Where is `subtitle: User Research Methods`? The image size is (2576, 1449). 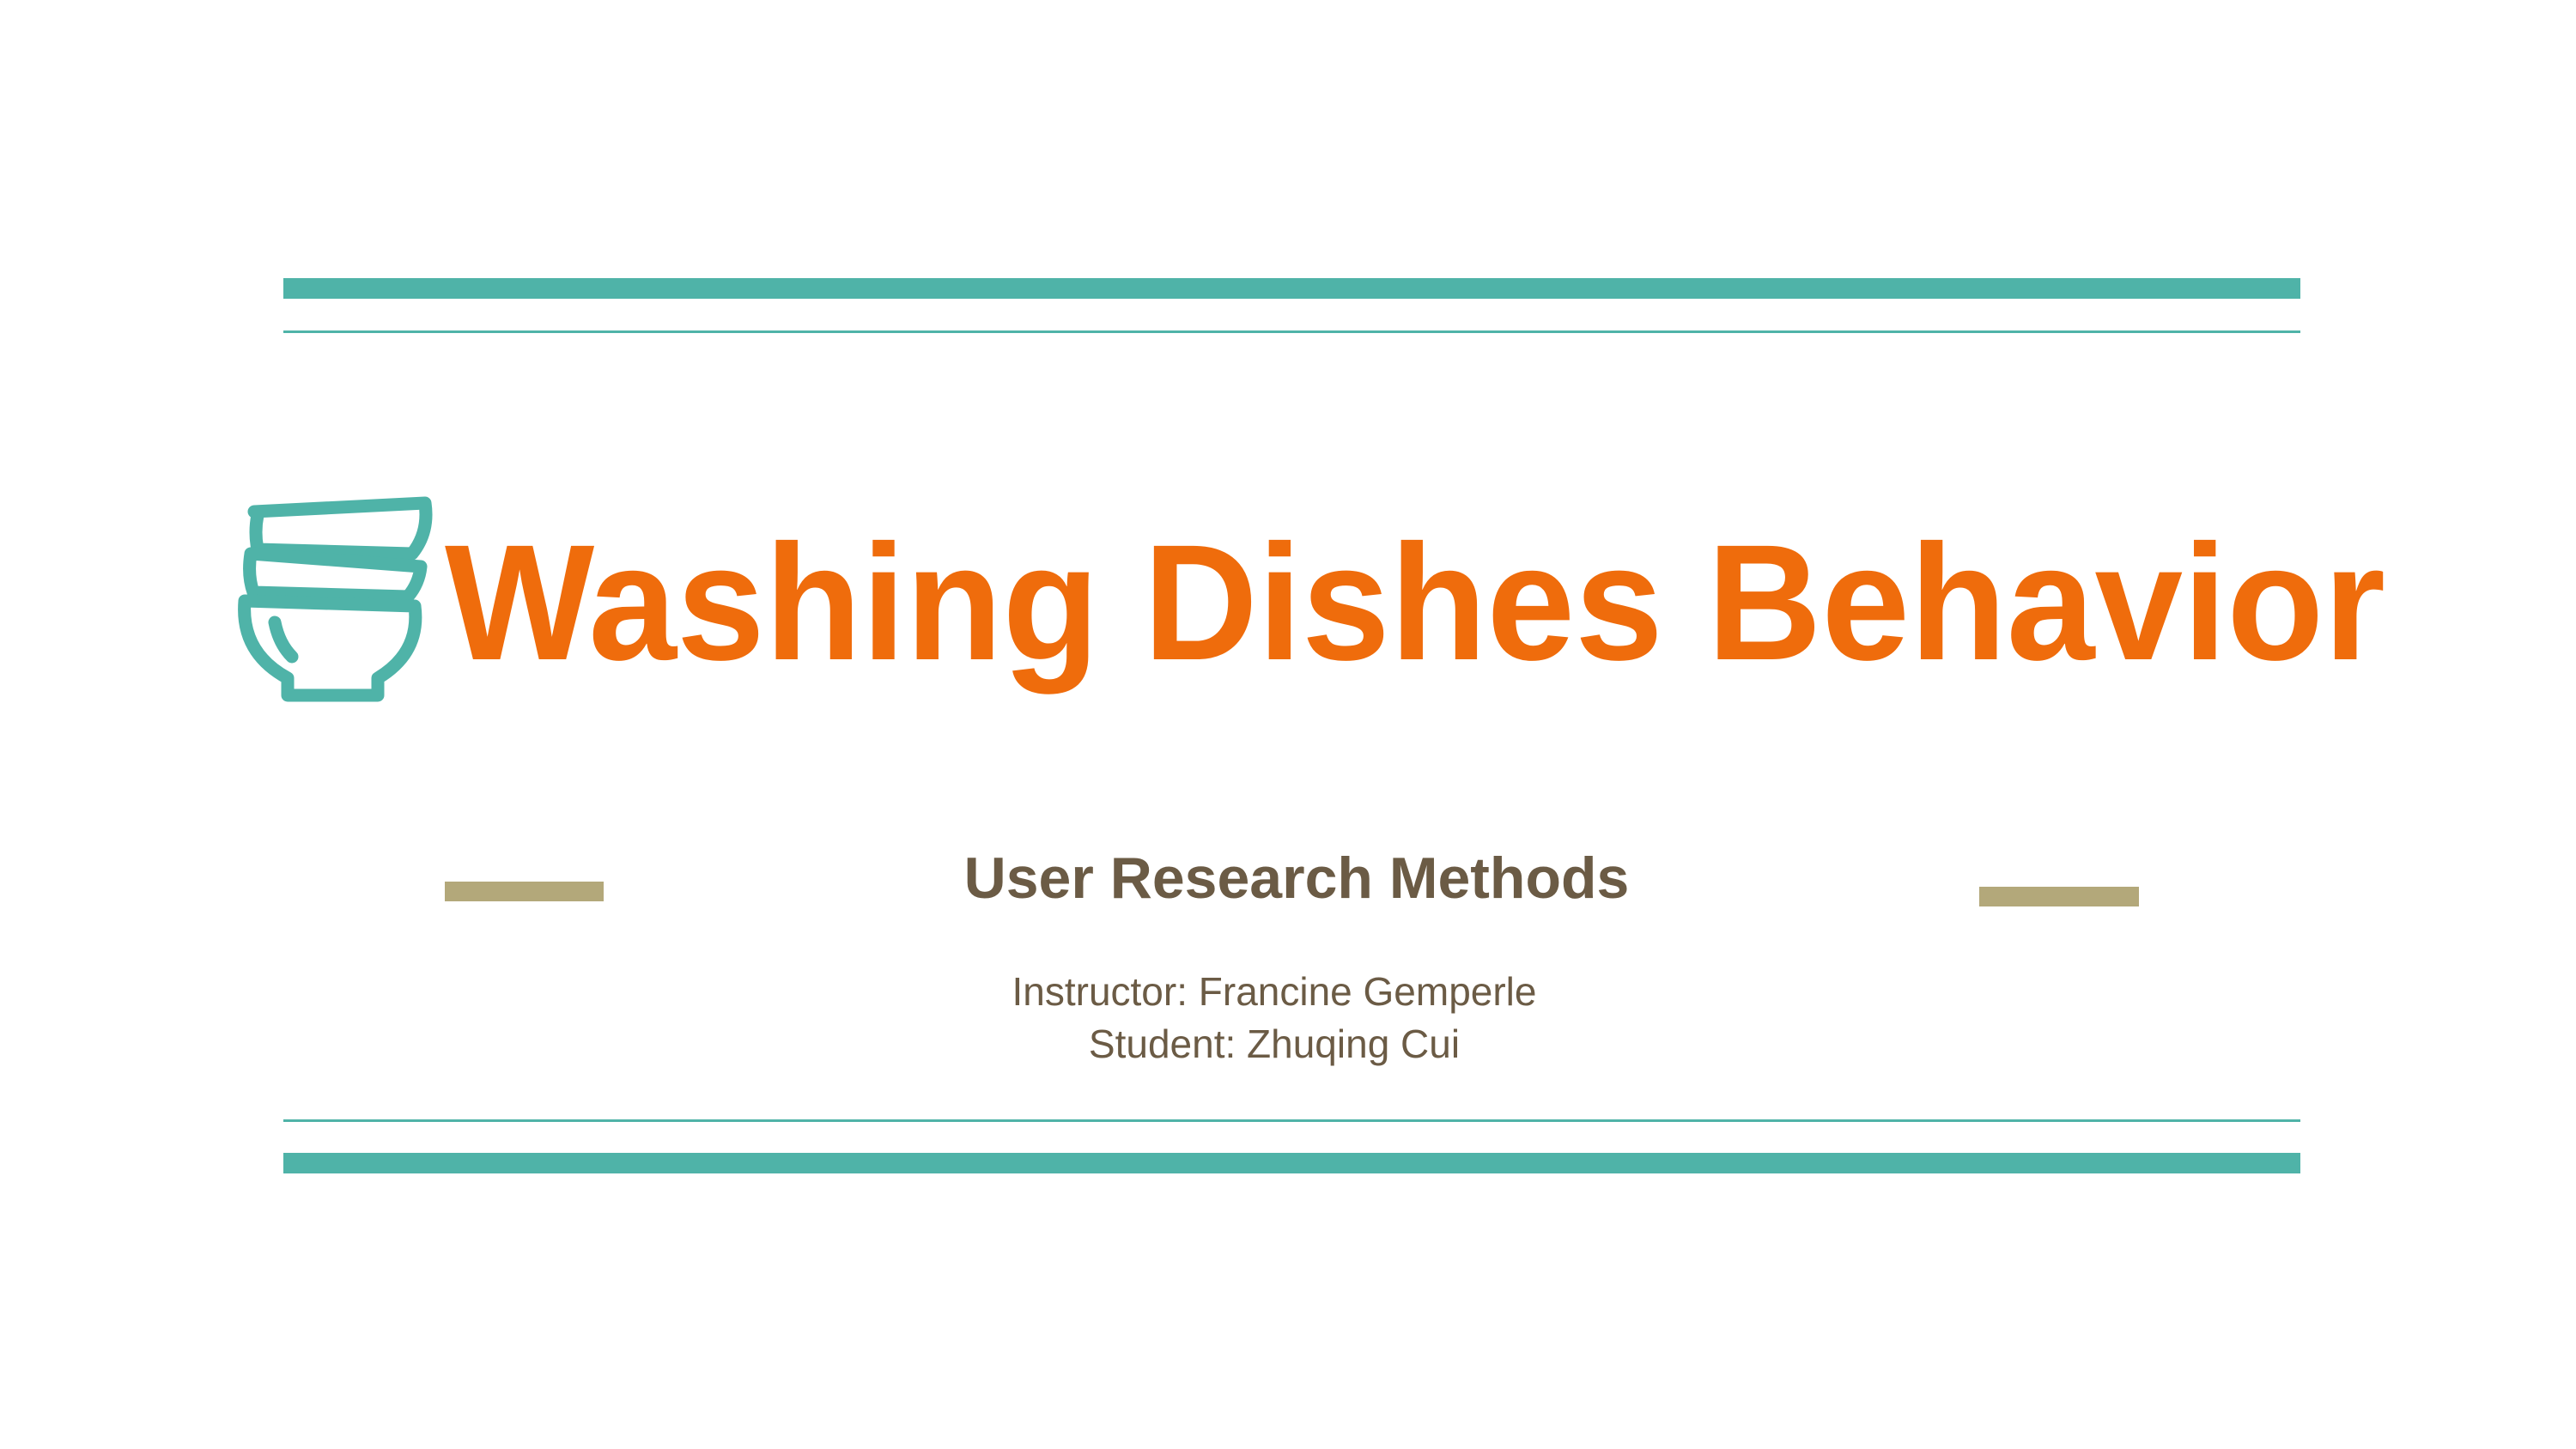 subtitle: User Research Methods is located at coordinates (1297, 878).